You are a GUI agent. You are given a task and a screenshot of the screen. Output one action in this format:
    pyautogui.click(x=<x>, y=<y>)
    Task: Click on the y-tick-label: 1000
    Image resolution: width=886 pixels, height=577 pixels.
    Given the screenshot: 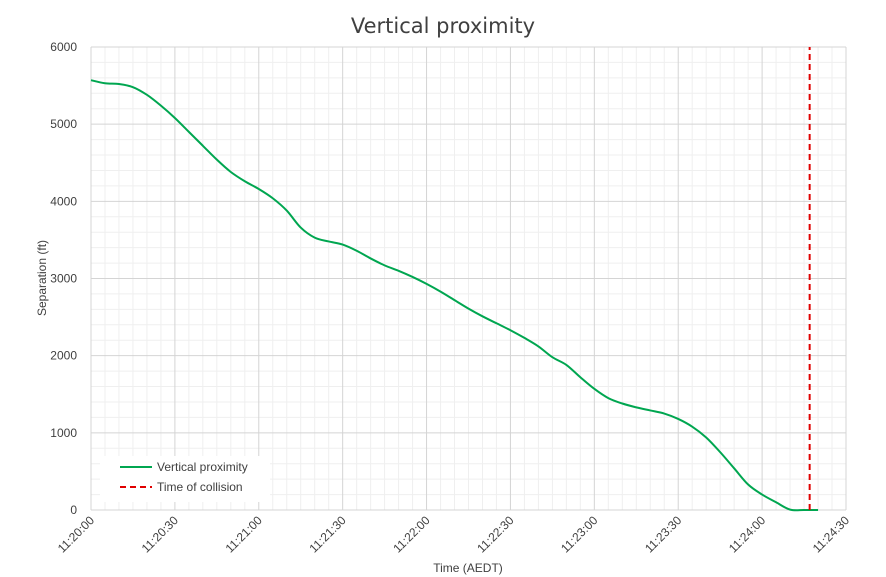 What is the action you would take?
    pyautogui.click(x=63, y=433)
    